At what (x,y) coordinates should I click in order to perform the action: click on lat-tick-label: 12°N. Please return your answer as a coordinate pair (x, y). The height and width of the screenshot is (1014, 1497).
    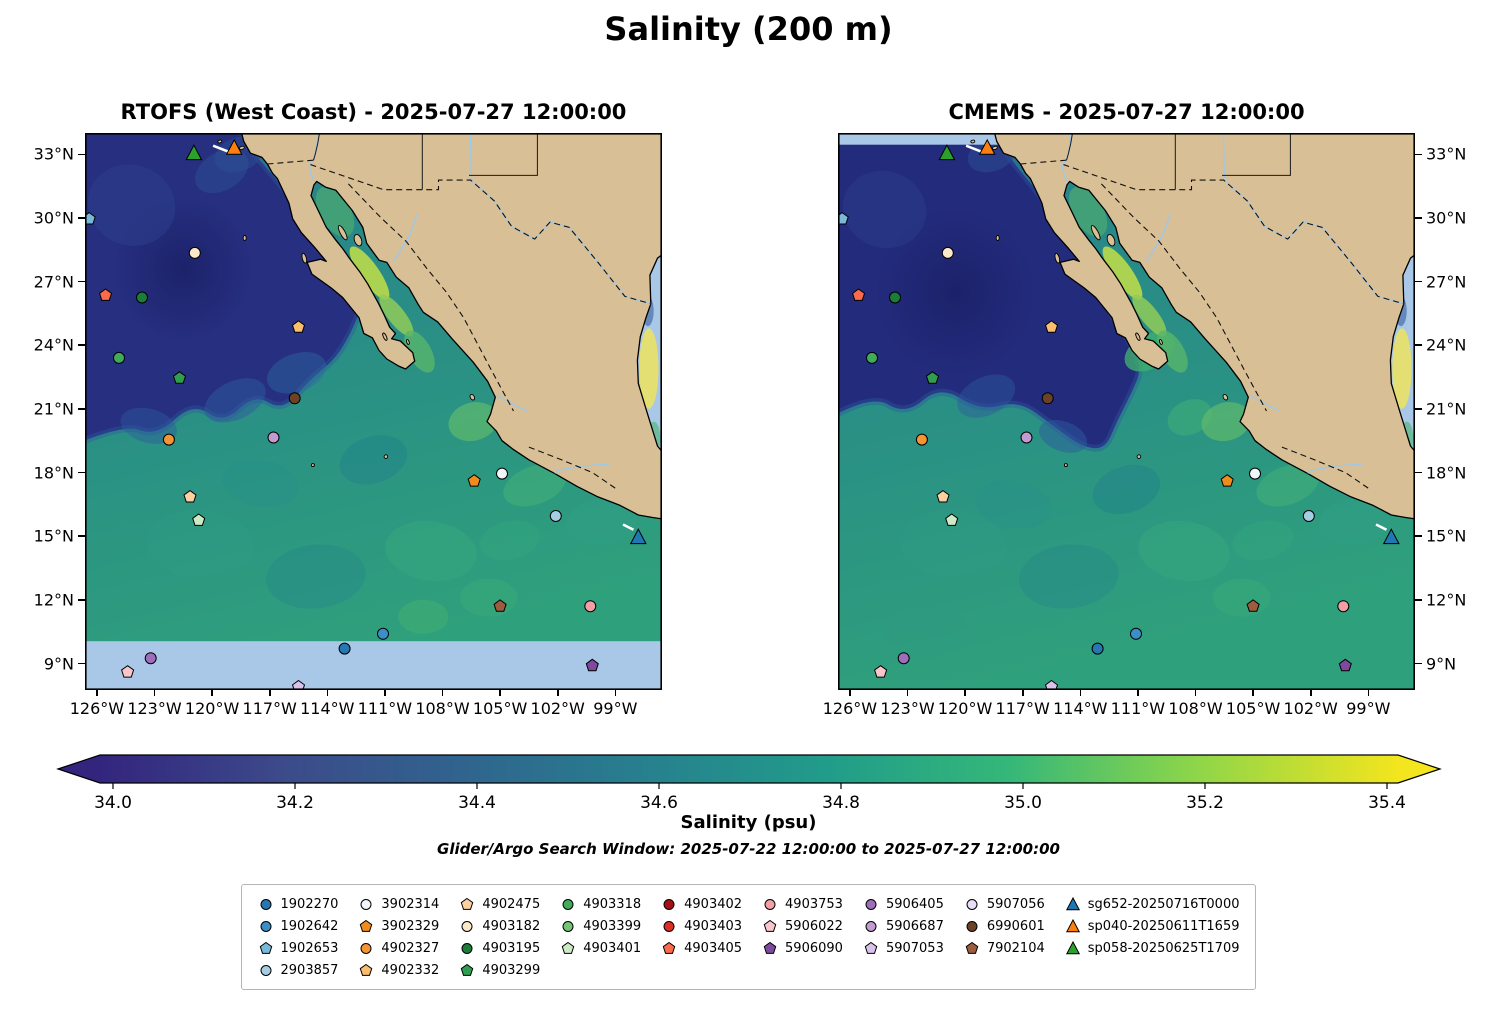
    Looking at the image, I should click on (1446, 600).